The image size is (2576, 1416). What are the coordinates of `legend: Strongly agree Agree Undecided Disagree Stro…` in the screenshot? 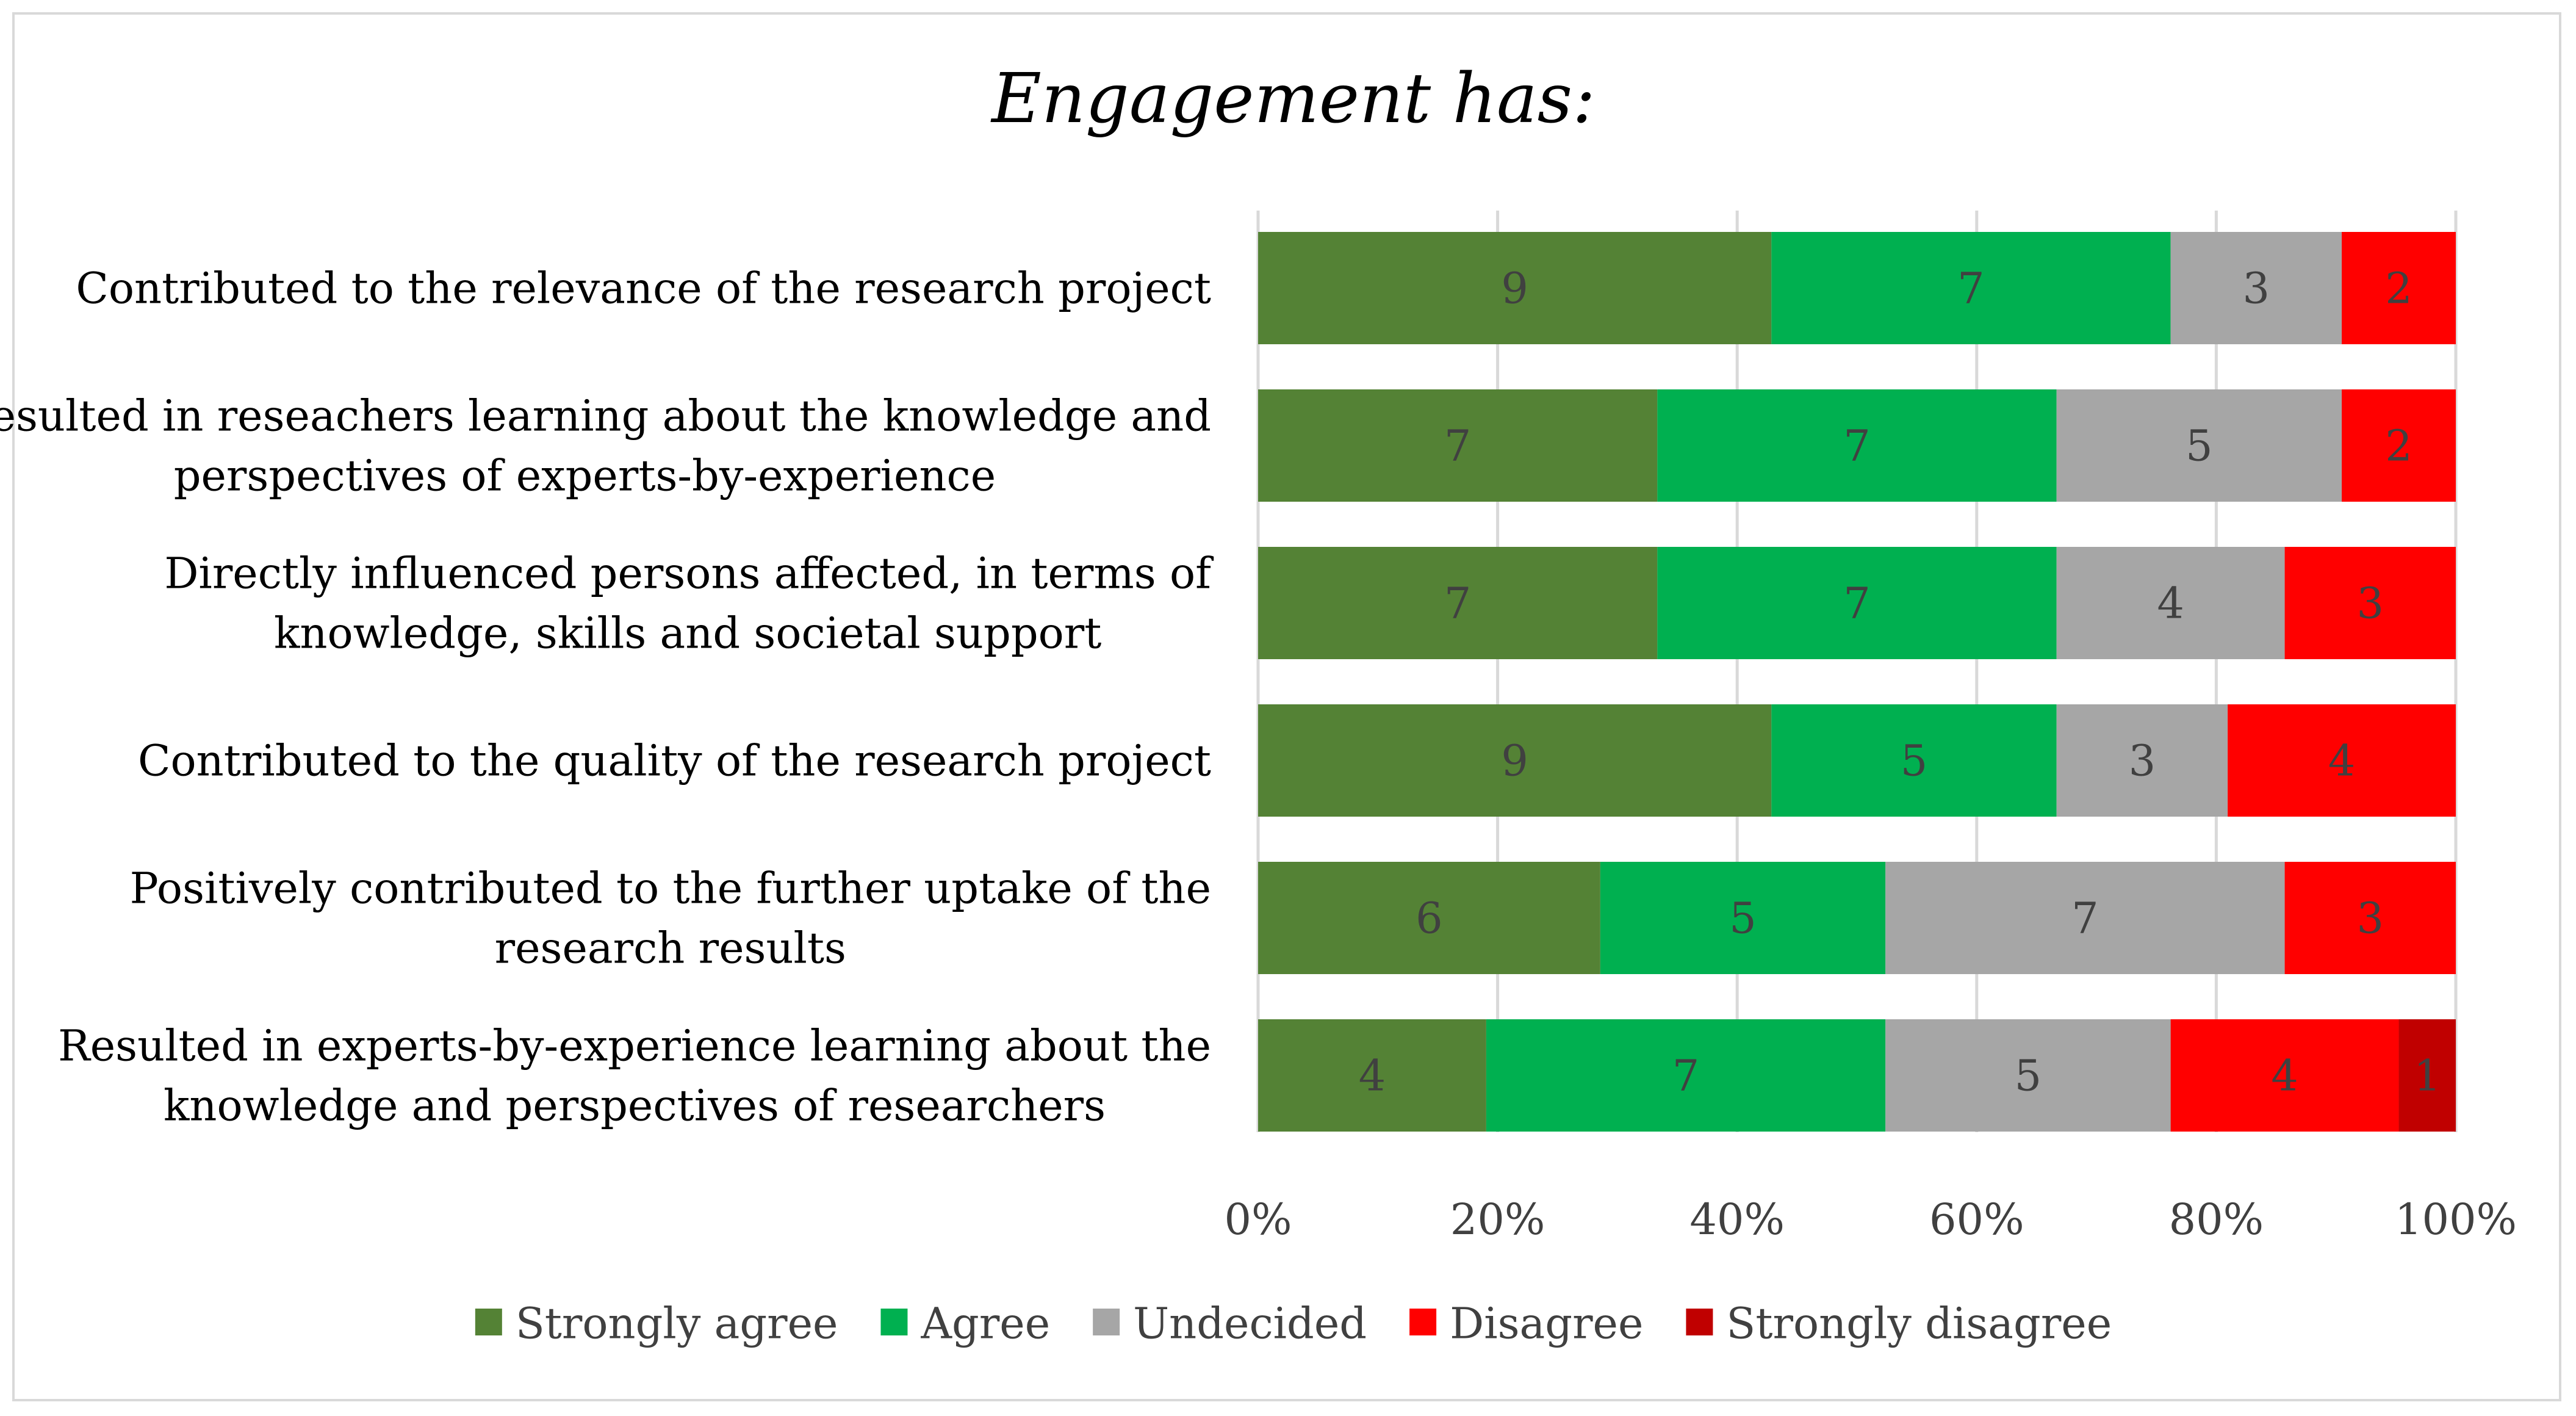 It's located at (1293, 1323).